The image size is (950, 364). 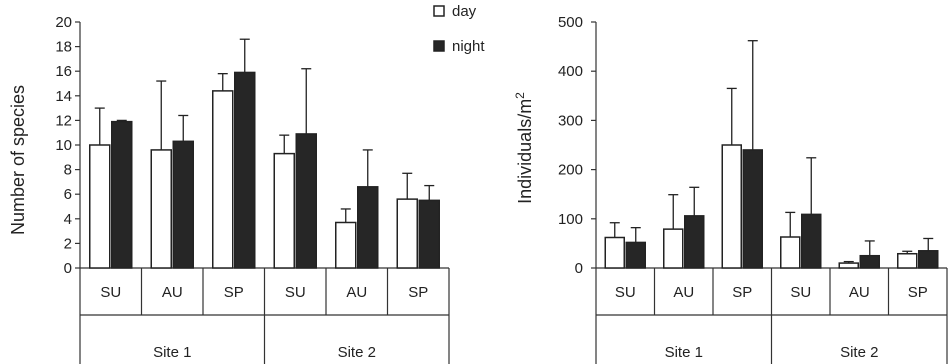 I want to click on species-y-tick-label: 2, so click(x=68, y=243).